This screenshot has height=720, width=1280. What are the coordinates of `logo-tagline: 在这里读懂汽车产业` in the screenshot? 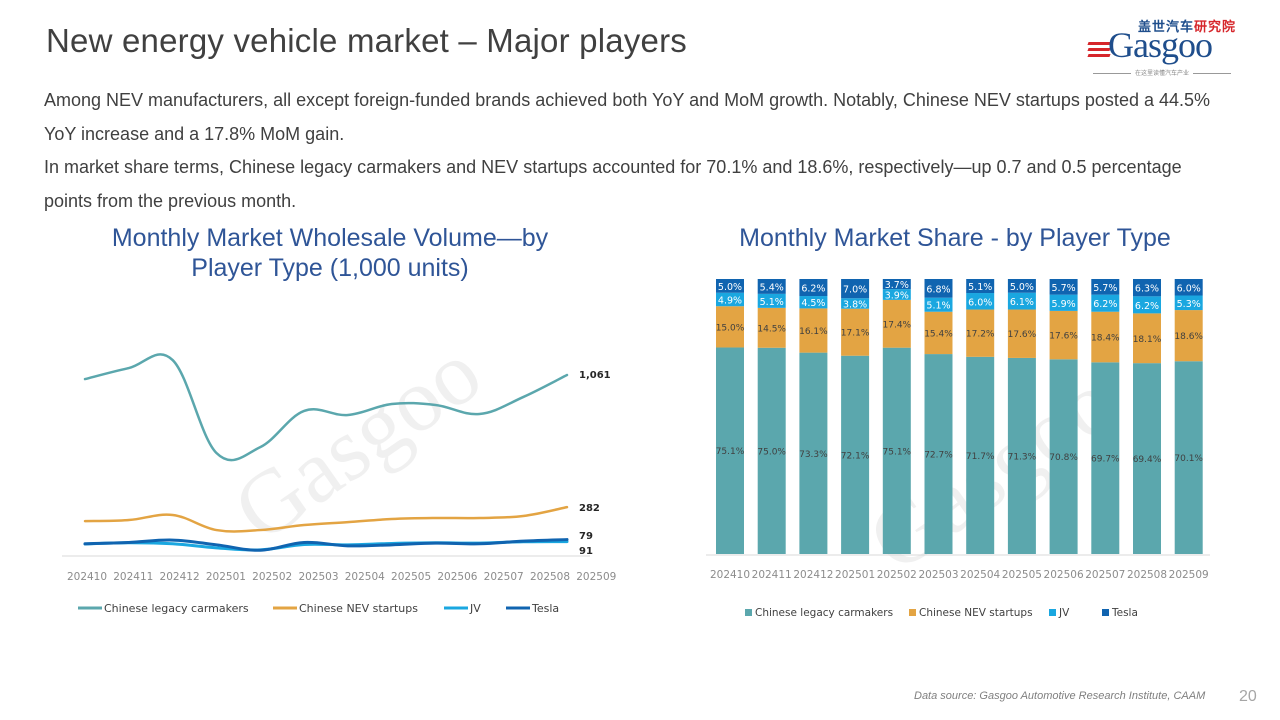 It's located at (1162, 72).